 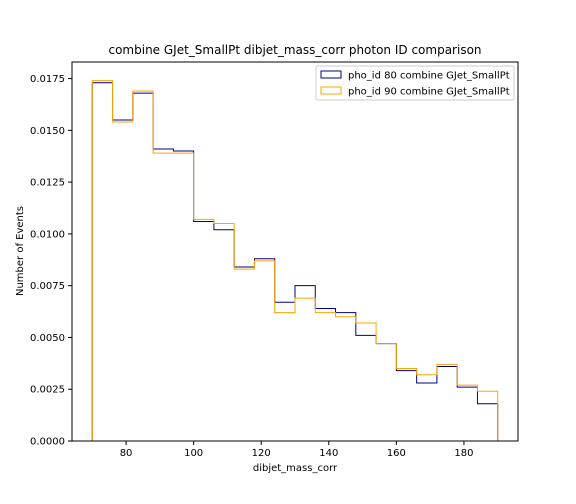 What do you see at coordinates (261, 453) in the screenshot?
I see `x-tick-label: 120` at bounding box center [261, 453].